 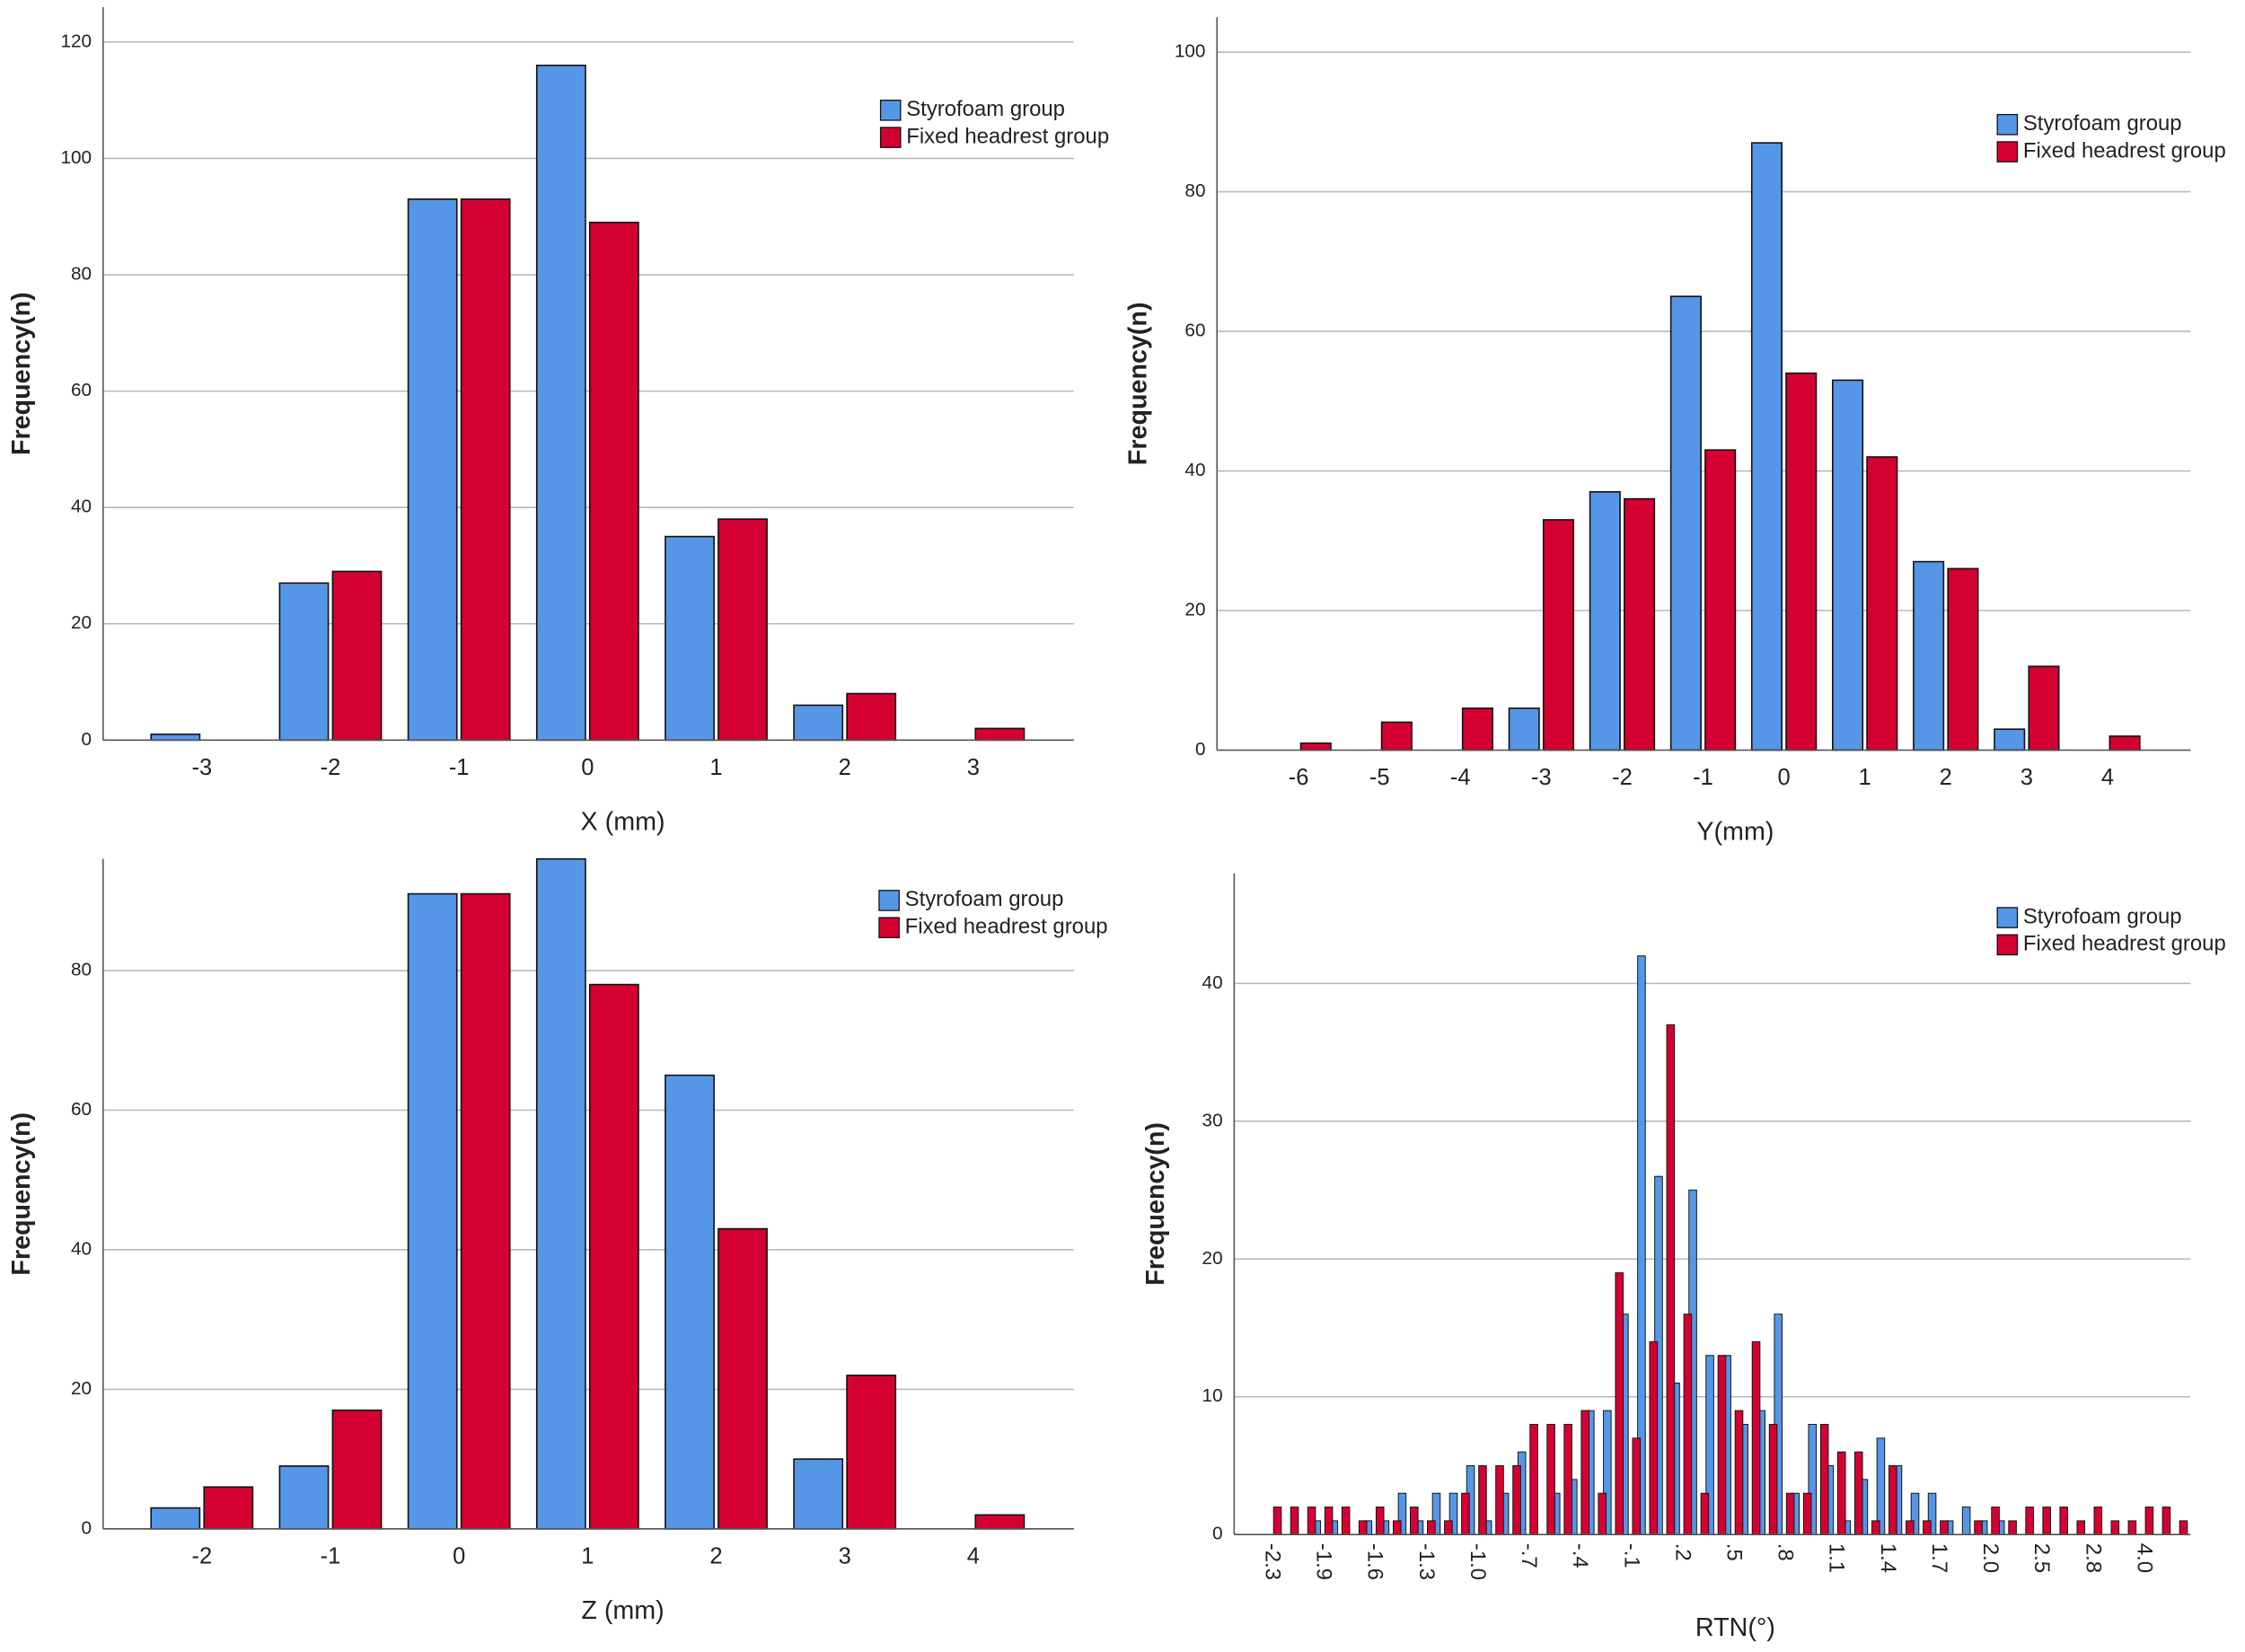 I want to click on x-tick-label: -6, so click(x=1299, y=778).